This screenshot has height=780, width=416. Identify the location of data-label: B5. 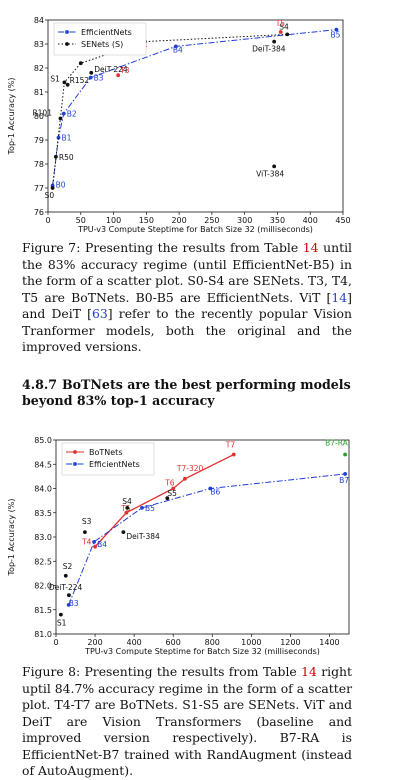
(150, 508).